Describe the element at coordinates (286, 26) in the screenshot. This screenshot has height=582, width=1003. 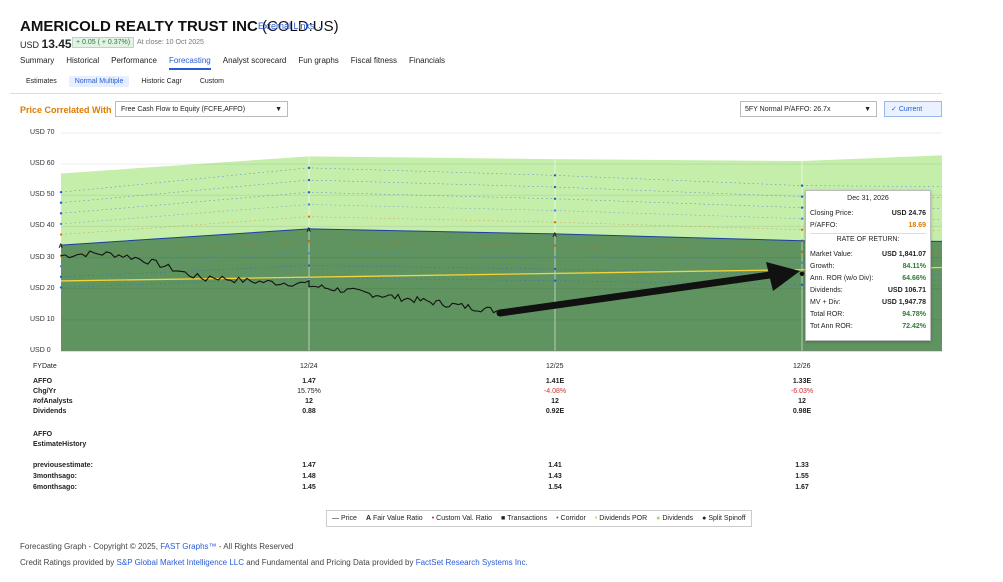
I see `external-links-label: External Links` at that location.